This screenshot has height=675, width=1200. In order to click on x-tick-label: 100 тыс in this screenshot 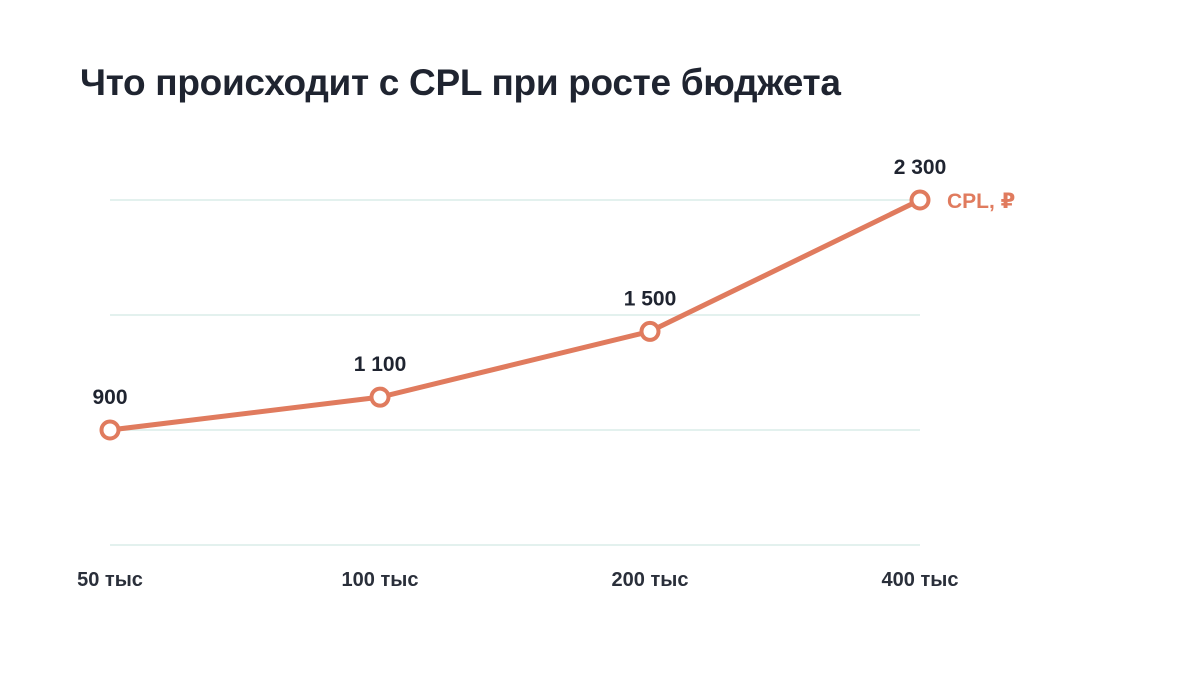, I will do `click(380, 580)`.